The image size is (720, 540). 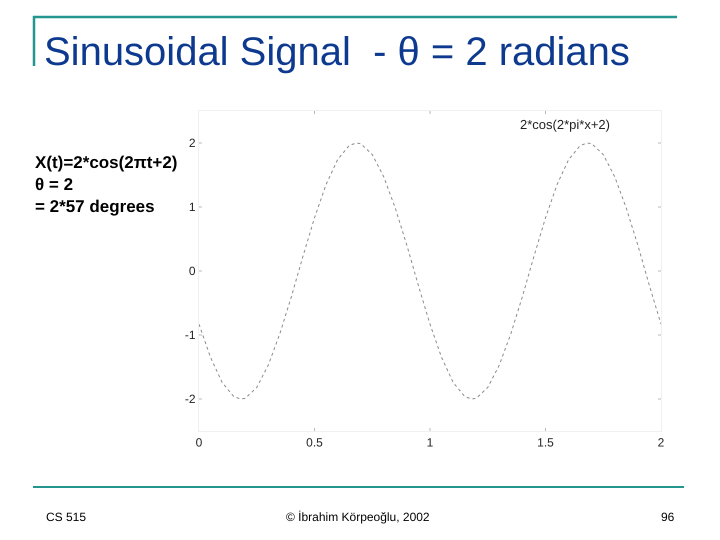 What do you see at coordinates (430, 442) in the screenshot?
I see `x-tick-label: 1` at bounding box center [430, 442].